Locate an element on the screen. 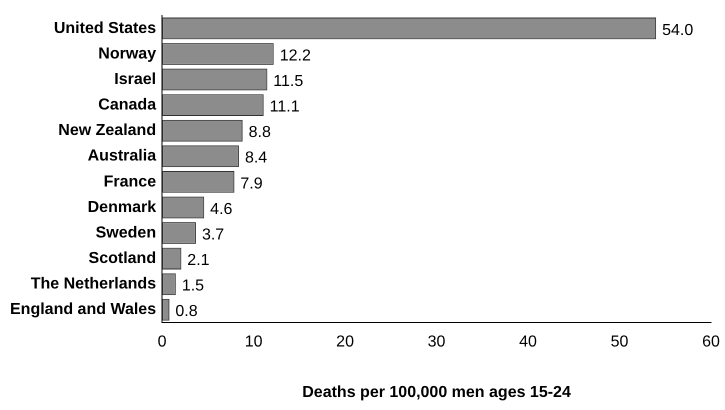  y-tick-label: France is located at coordinates (130, 181).